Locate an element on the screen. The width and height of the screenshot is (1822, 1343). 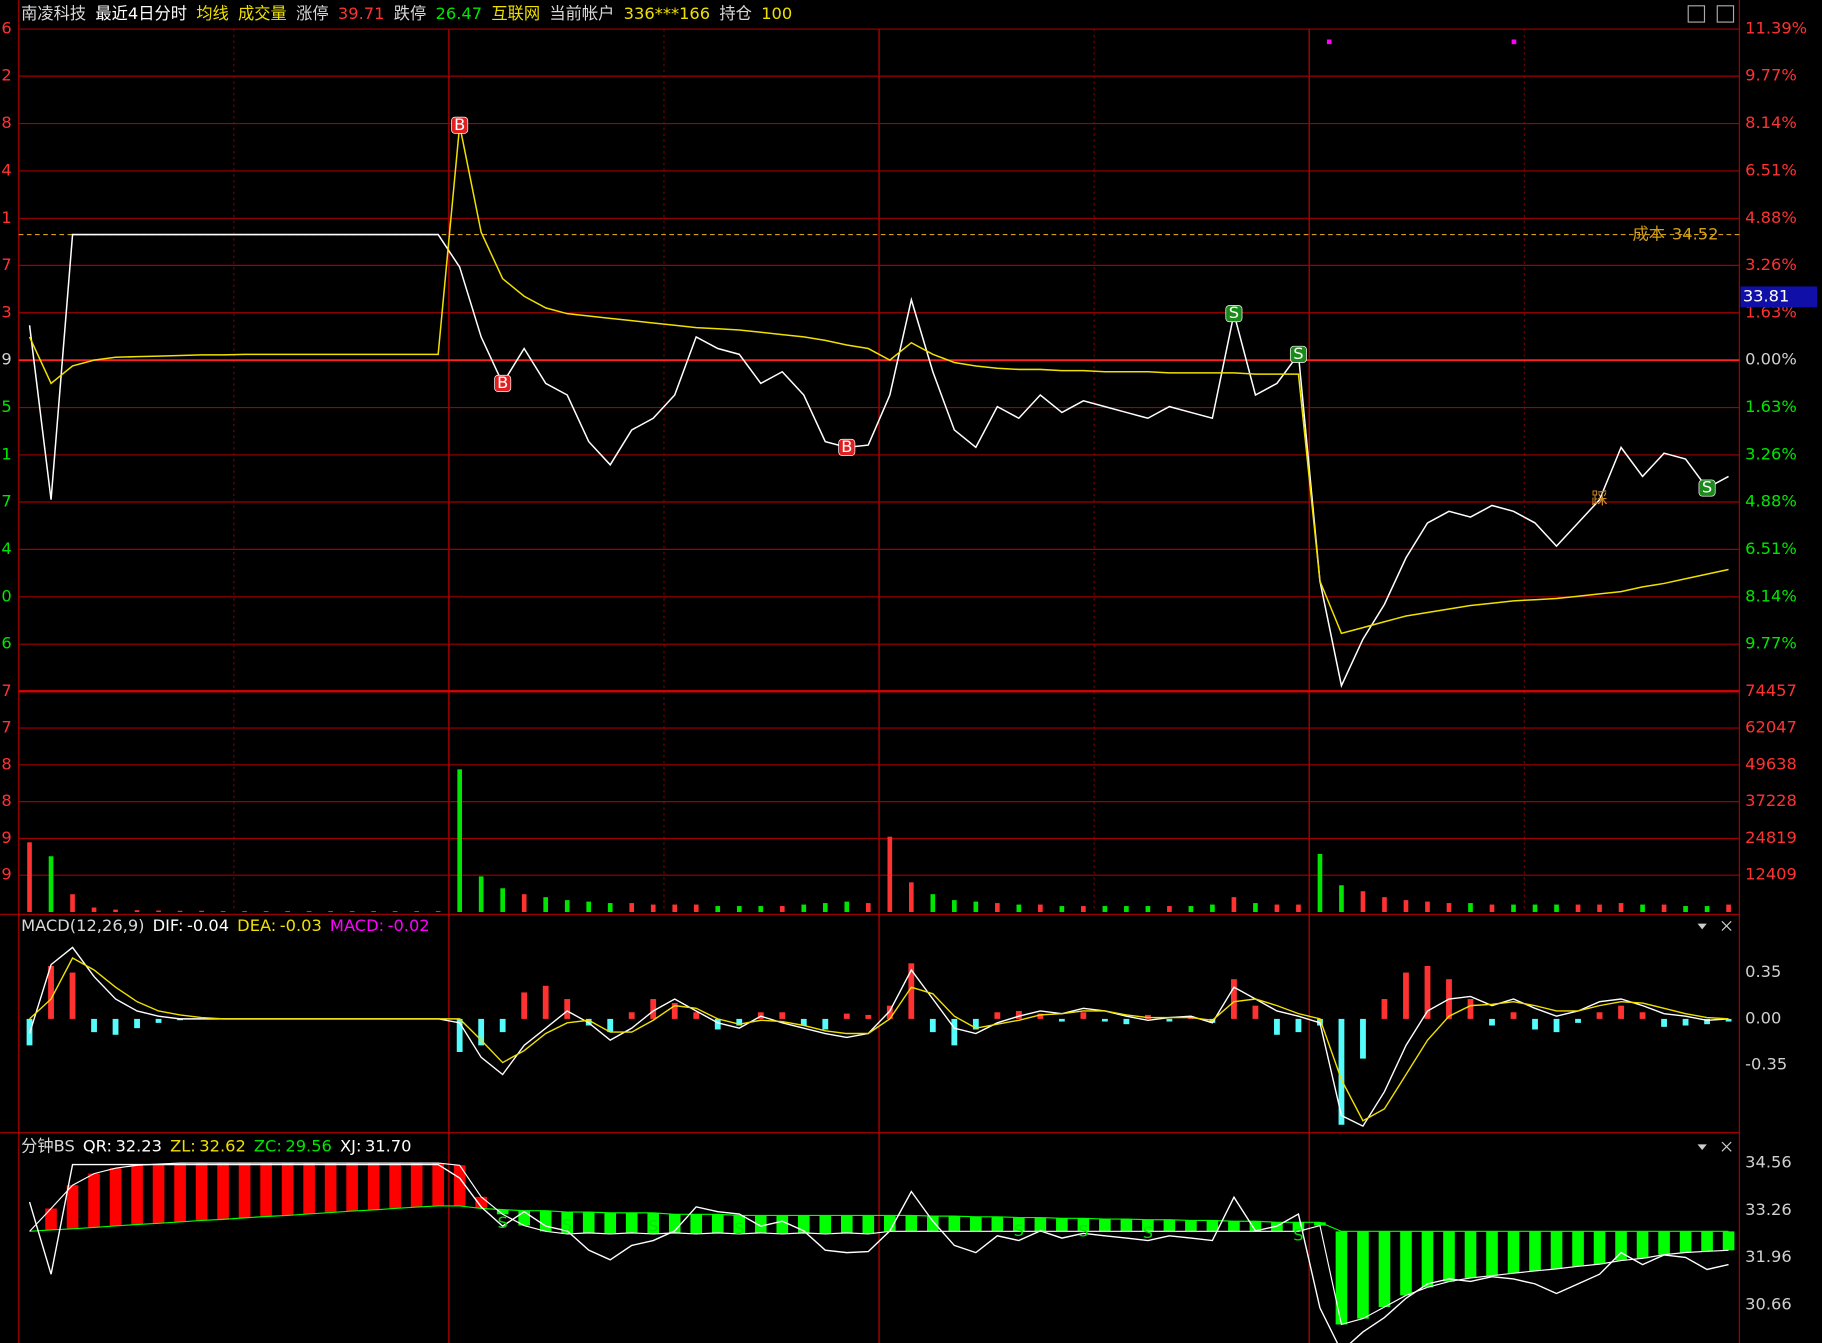
y-tick-label: 6.51% is located at coordinates (1771, 548).